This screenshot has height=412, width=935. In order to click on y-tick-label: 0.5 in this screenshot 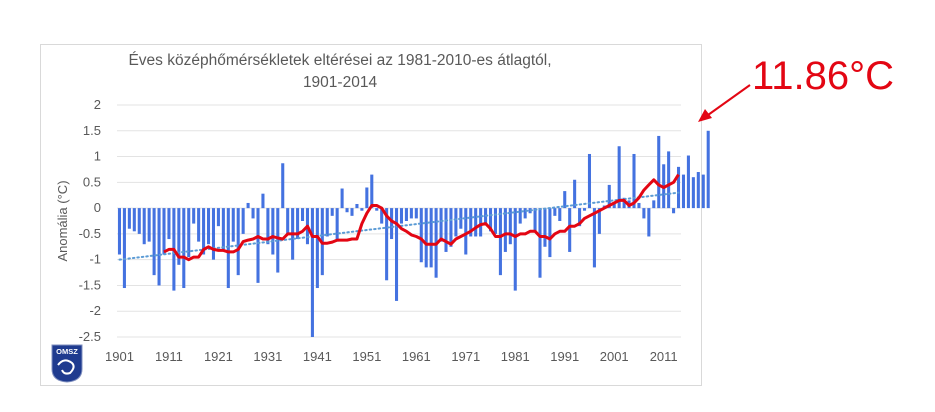, I will do `click(92, 181)`.